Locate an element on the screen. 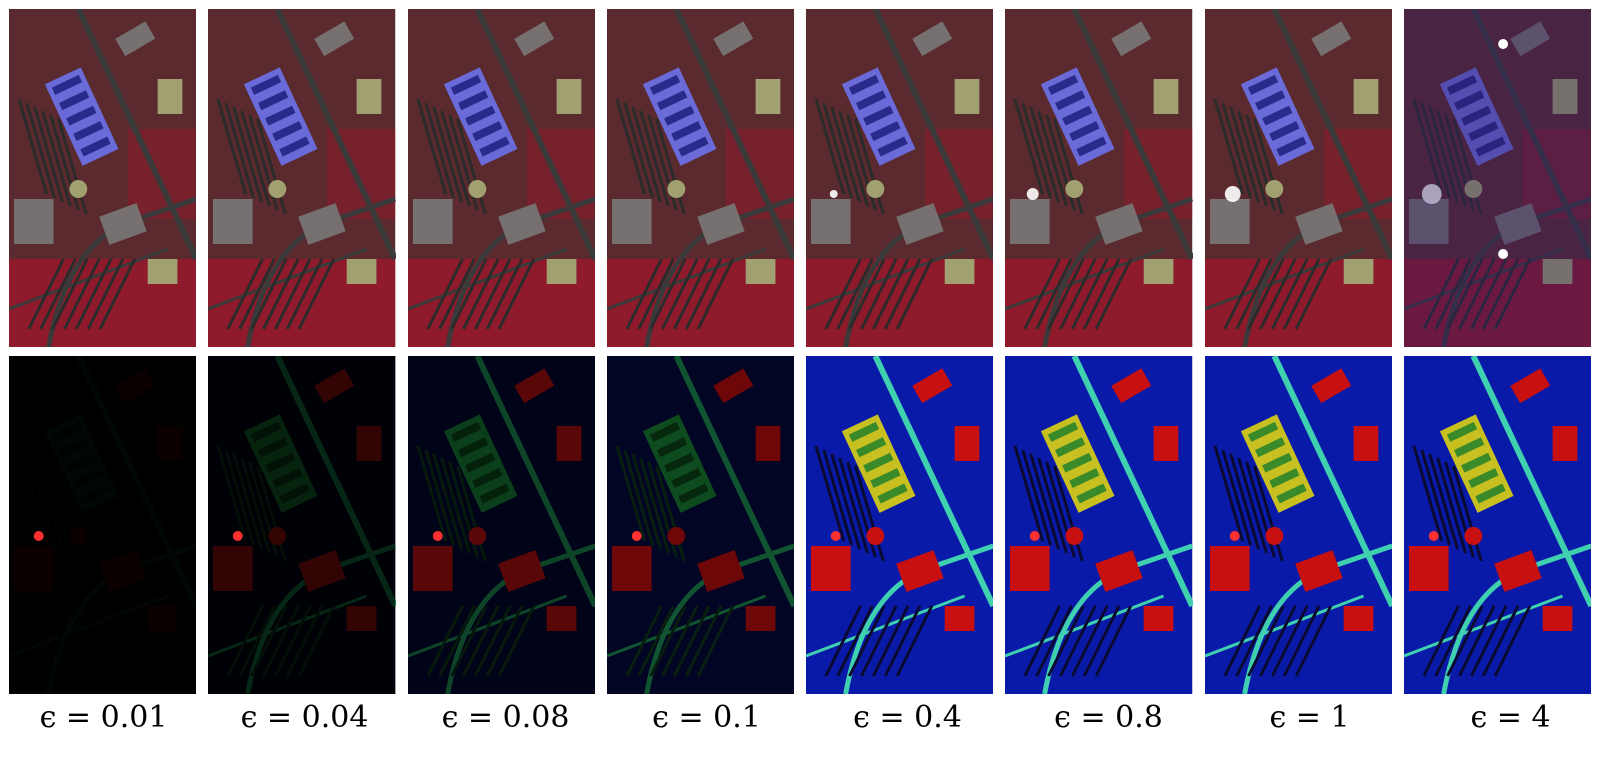 The height and width of the screenshot is (760, 1600). epsilon-label: ϵ = 0.4 is located at coordinates (907, 717).